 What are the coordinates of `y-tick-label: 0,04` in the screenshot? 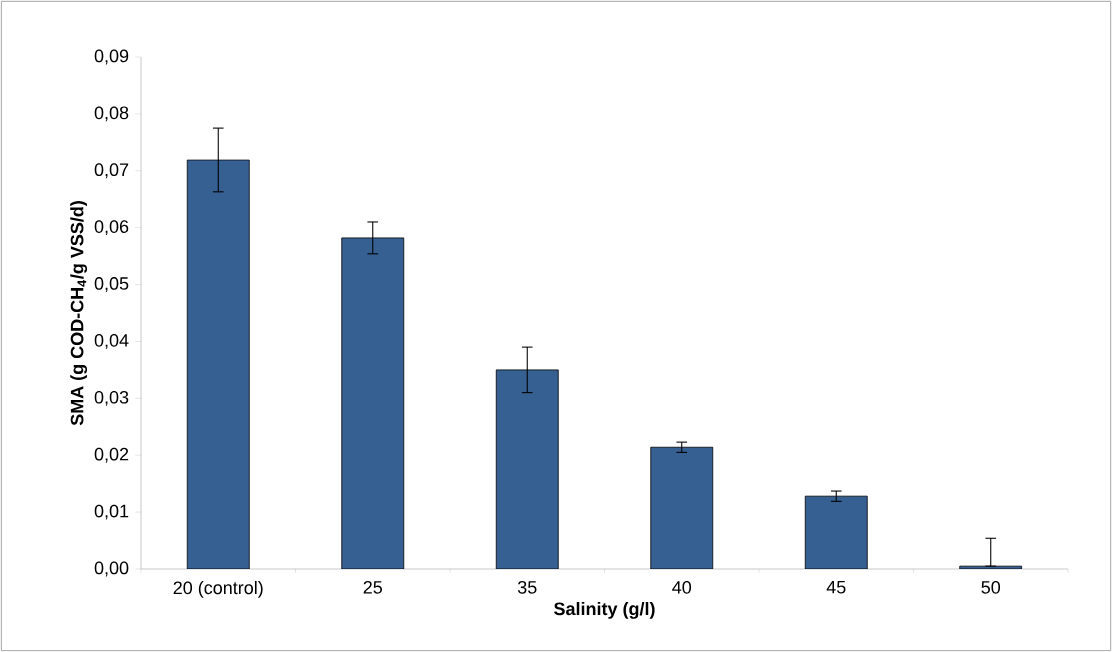 It's located at (111, 341).